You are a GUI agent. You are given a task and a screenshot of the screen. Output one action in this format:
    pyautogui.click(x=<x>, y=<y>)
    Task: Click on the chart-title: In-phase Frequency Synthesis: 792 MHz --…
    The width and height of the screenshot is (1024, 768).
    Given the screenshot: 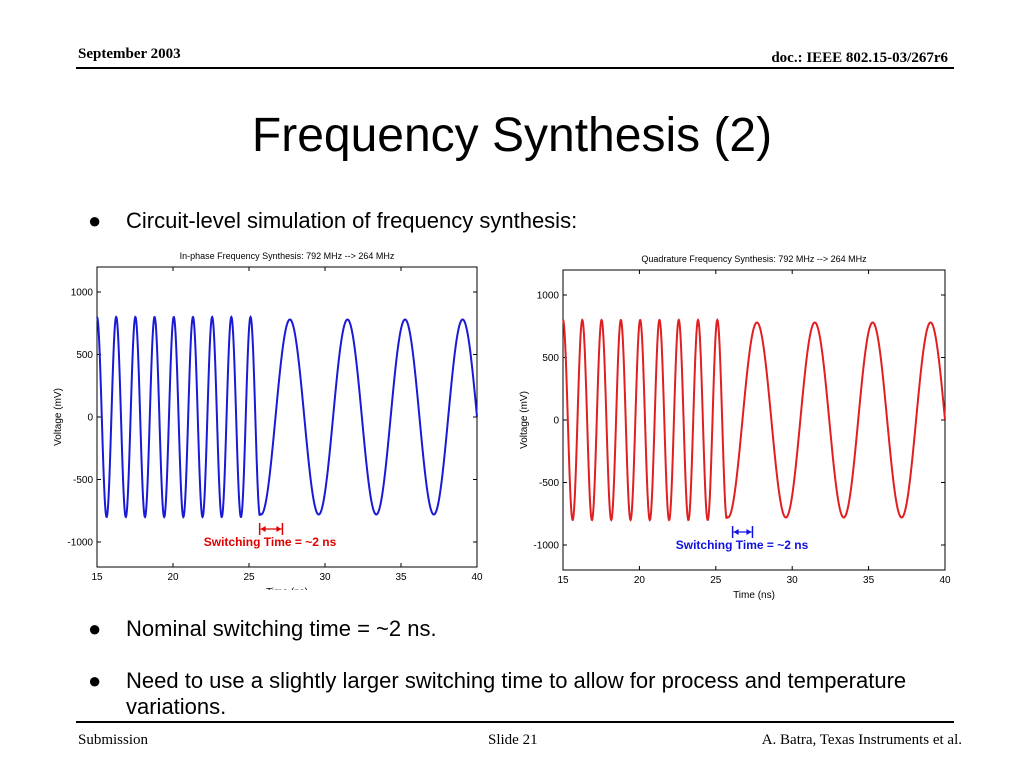 What is the action you would take?
    pyautogui.click(x=287, y=256)
    